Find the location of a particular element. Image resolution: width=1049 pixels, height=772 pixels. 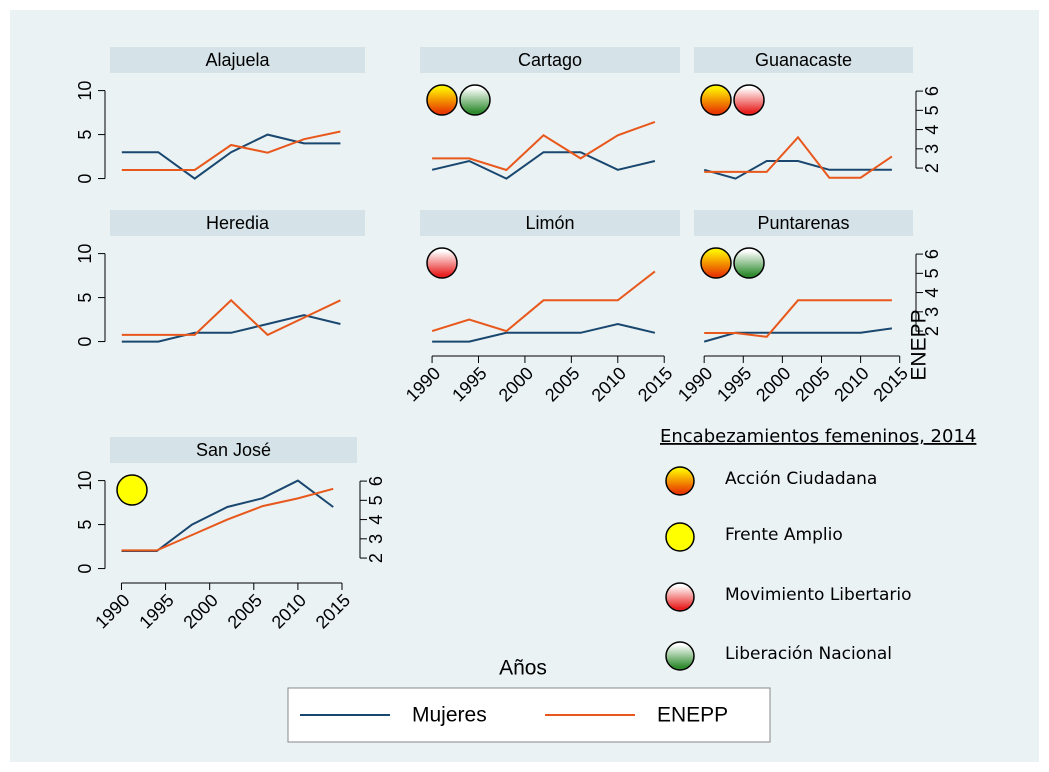

party-legend-title: Encabezamientos femeninos, 2014 is located at coordinates (818, 436).